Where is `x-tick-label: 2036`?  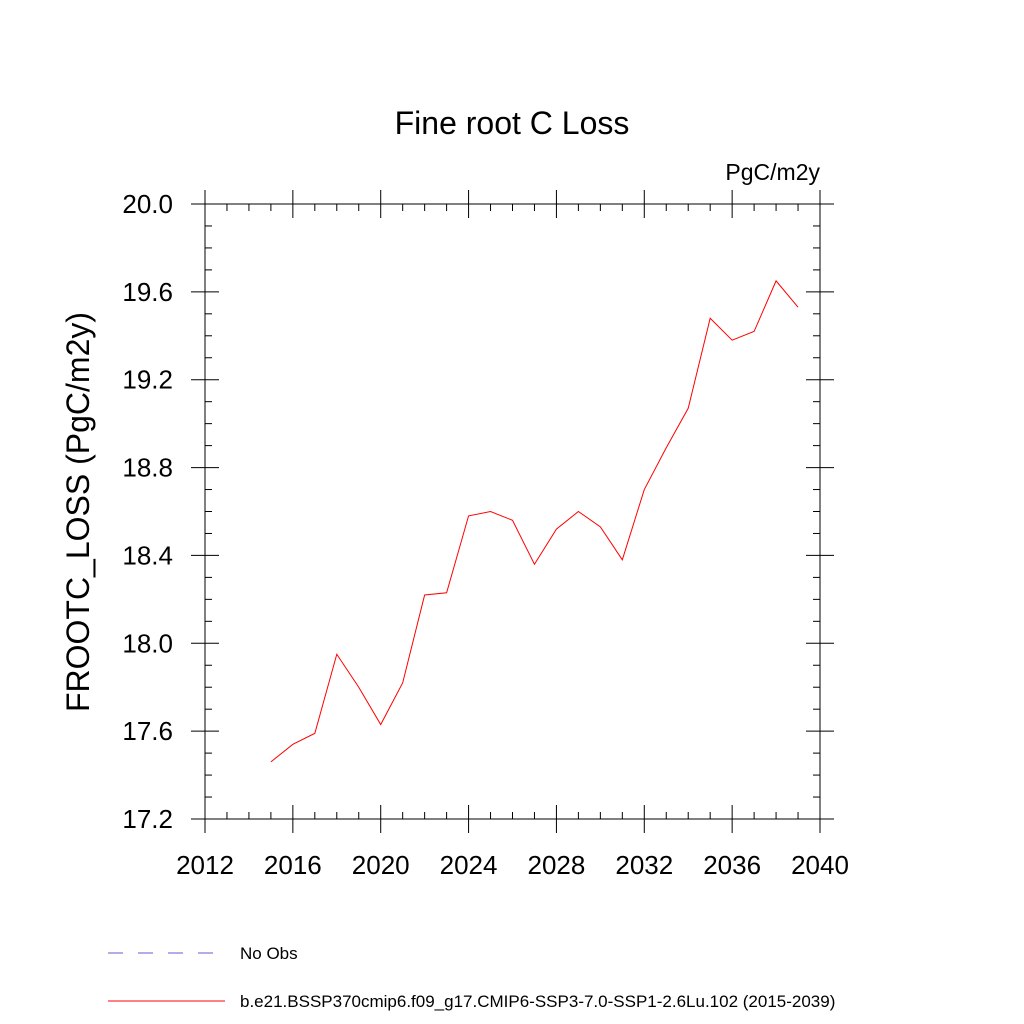 x-tick-label: 2036 is located at coordinates (732, 865).